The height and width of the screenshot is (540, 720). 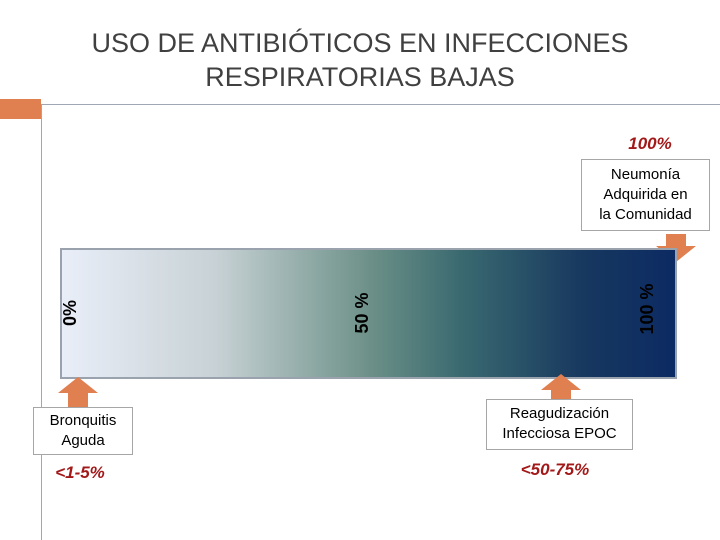 What do you see at coordinates (555, 469) in the screenshot?
I see `epoc-percent-label: <50-75%` at bounding box center [555, 469].